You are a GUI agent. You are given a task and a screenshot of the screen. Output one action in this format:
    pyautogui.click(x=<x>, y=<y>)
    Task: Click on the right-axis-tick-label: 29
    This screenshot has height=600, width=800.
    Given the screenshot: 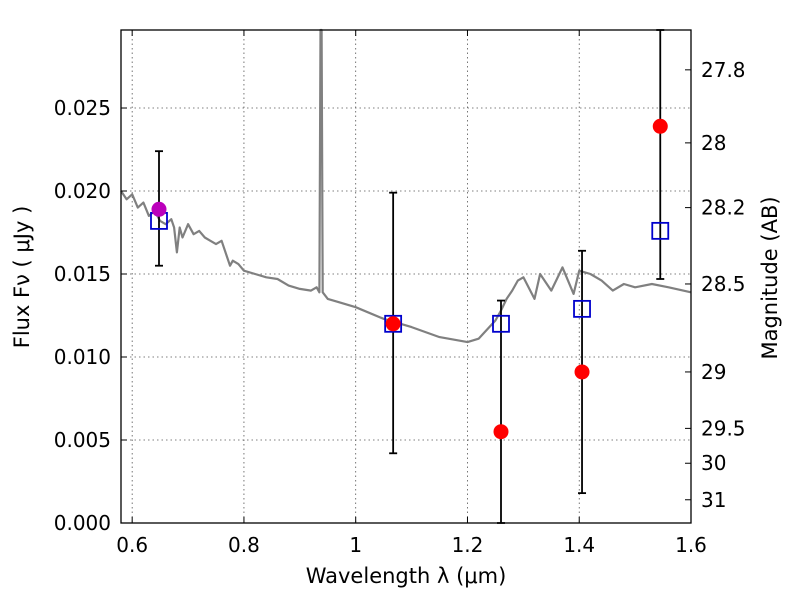 What is the action you would take?
    pyautogui.click(x=713, y=372)
    